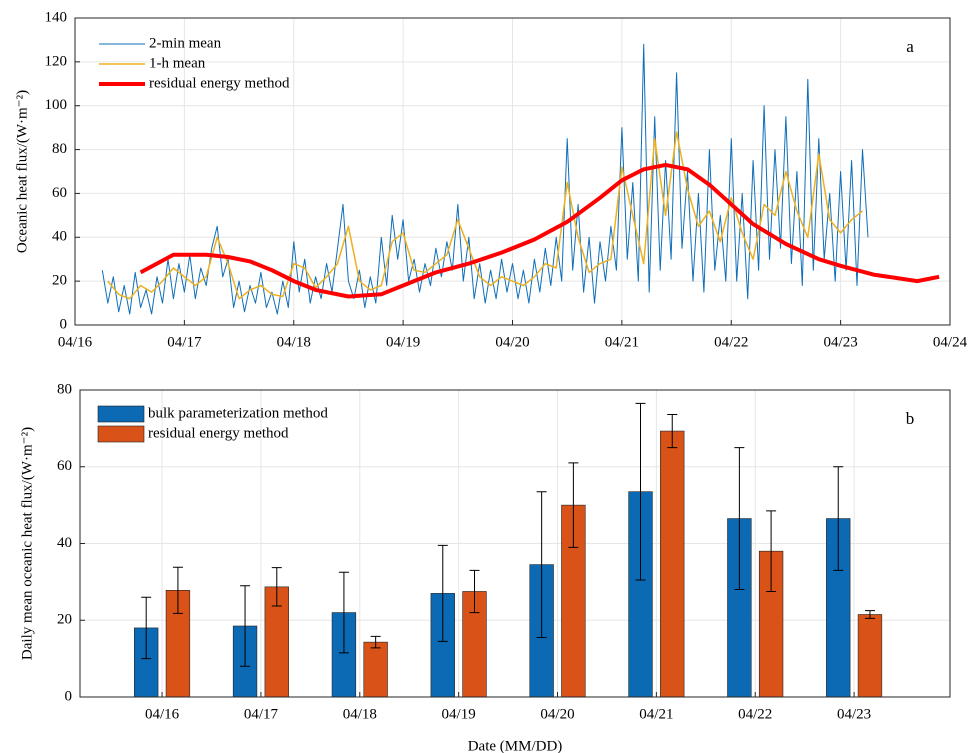 Image resolution: width=972 pixels, height=753 pixels. I want to click on legend-label: bulk parameterization method, so click(238, 413).